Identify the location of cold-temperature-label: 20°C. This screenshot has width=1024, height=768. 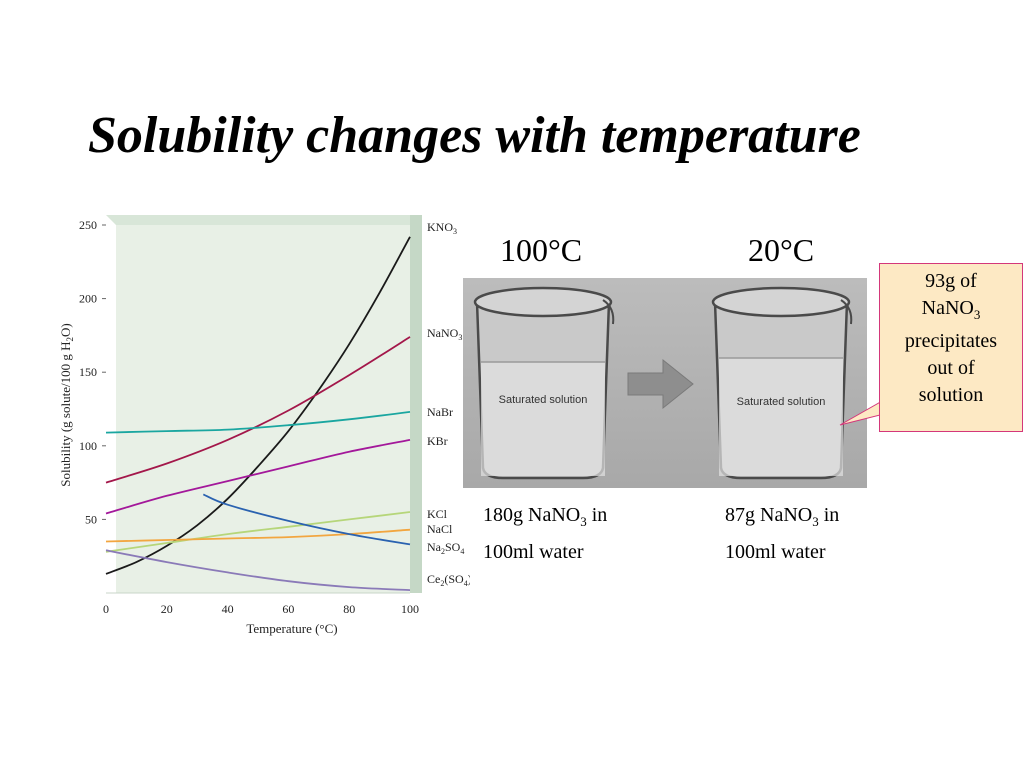
(781, 250).